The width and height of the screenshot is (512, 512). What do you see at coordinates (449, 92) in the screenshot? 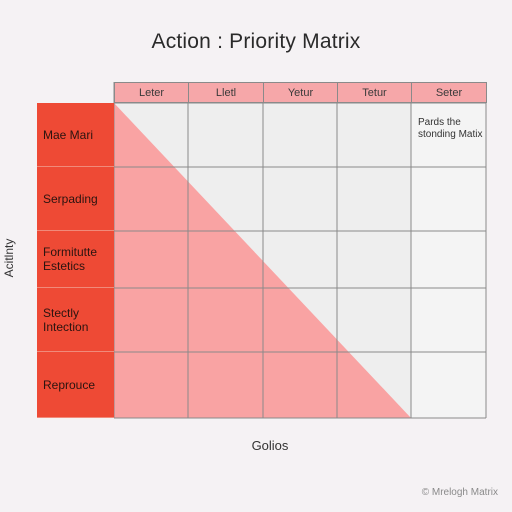
I see `column-header: Seter` at bounding box center [449, 92].